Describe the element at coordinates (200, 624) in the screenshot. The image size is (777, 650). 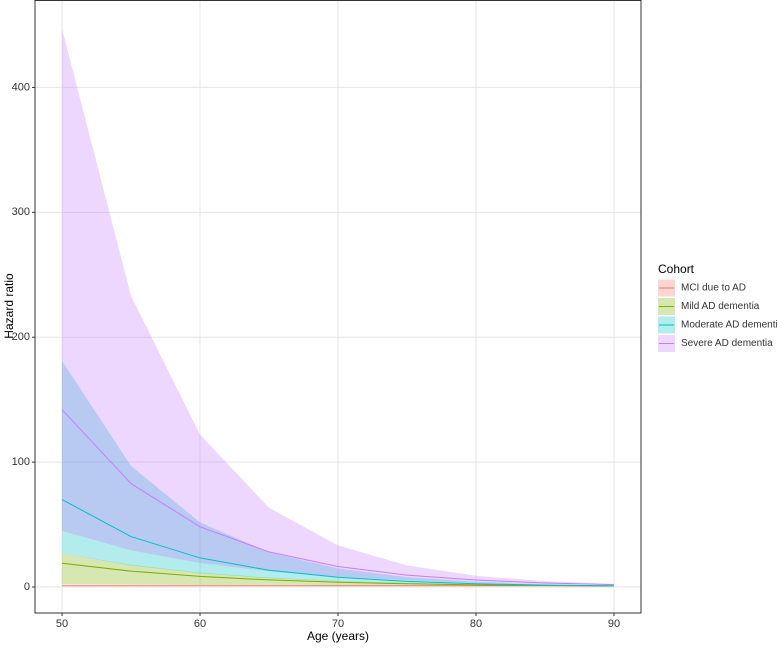
I see `x-tick-label: 60` at that location.